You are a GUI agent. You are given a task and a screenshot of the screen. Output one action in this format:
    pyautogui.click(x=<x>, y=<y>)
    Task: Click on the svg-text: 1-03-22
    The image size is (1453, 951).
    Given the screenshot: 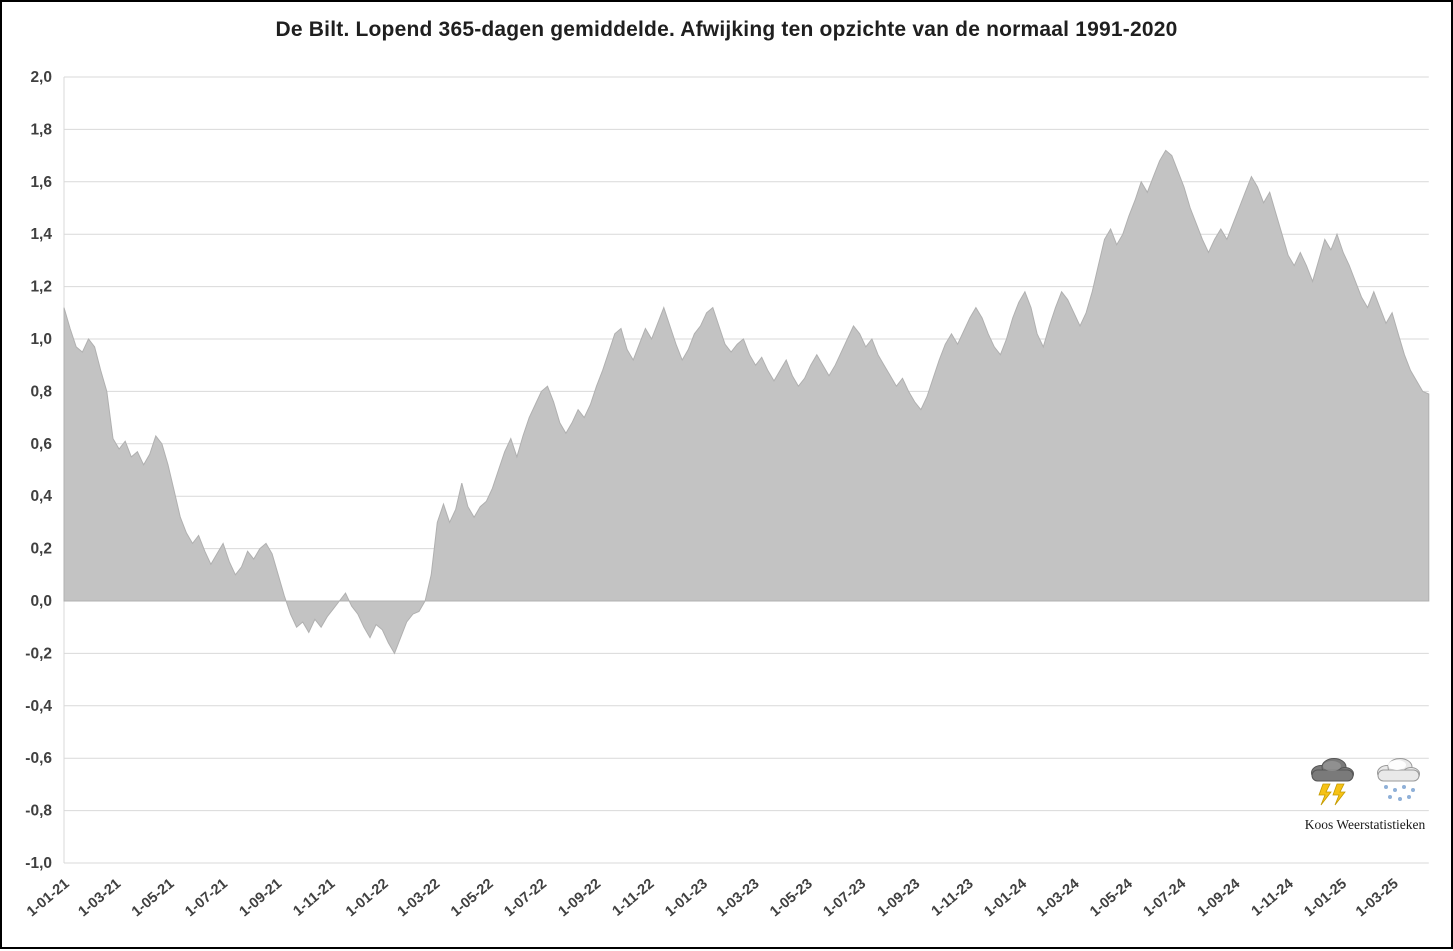 What is the action you would take?
    pyautogui.click(x=419, y=898)
    